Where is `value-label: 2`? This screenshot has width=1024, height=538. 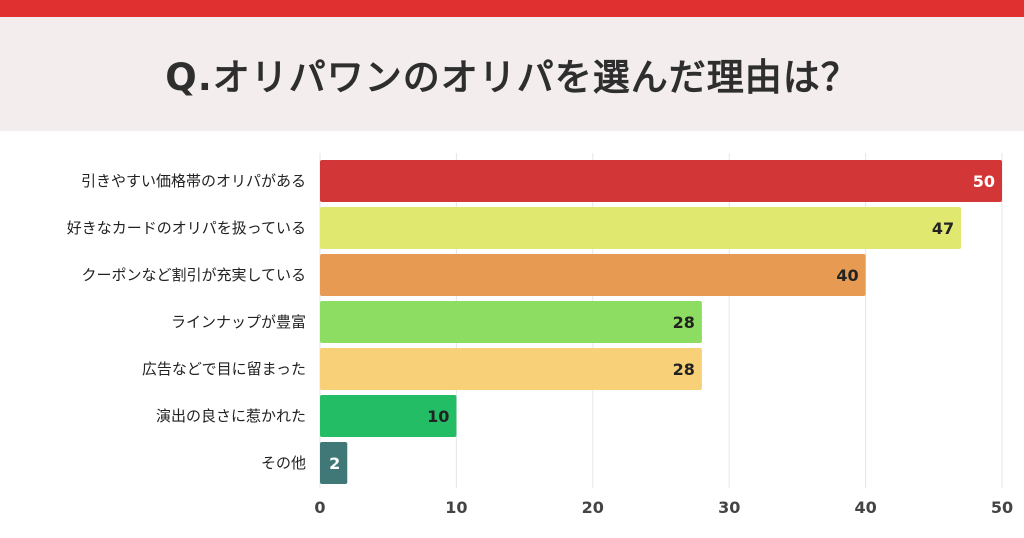 value-label: 2 is located at coordinates (334, 463).